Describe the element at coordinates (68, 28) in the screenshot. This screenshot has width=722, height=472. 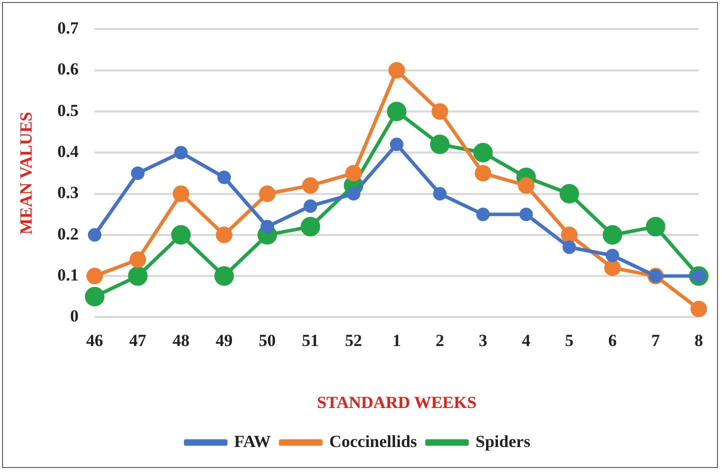
I see `y-tick-label: 0.7` at that location.